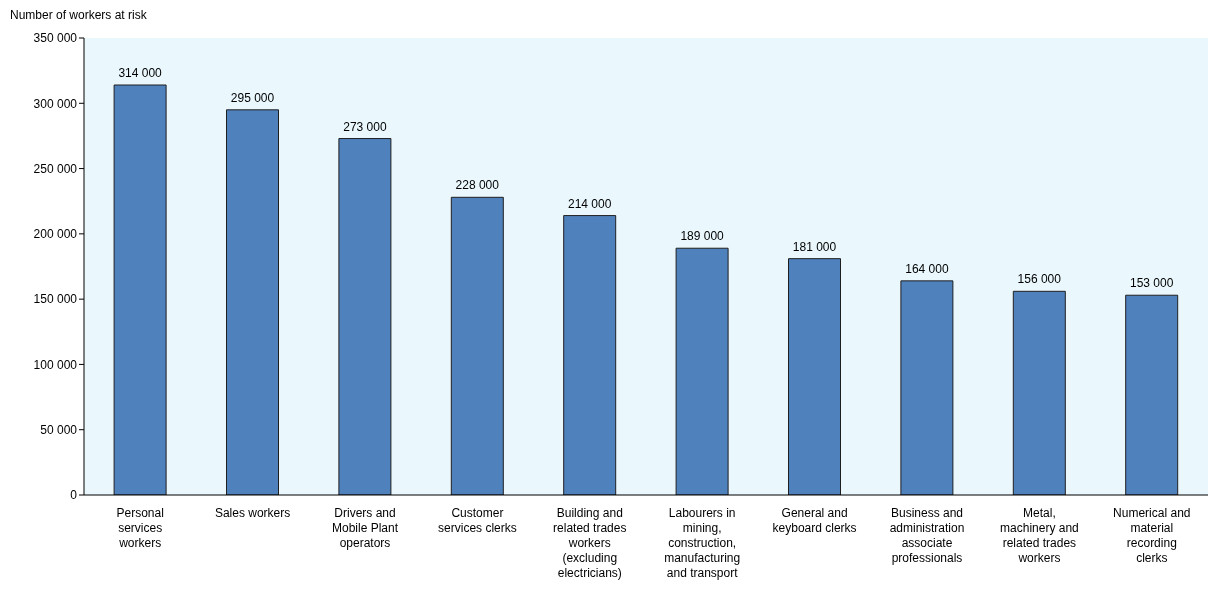  What do you see at coordinates (814, 520) in the screenshot?
I see `x-tick-label: General and keyboard clerks` at bounding box center [814, 520].